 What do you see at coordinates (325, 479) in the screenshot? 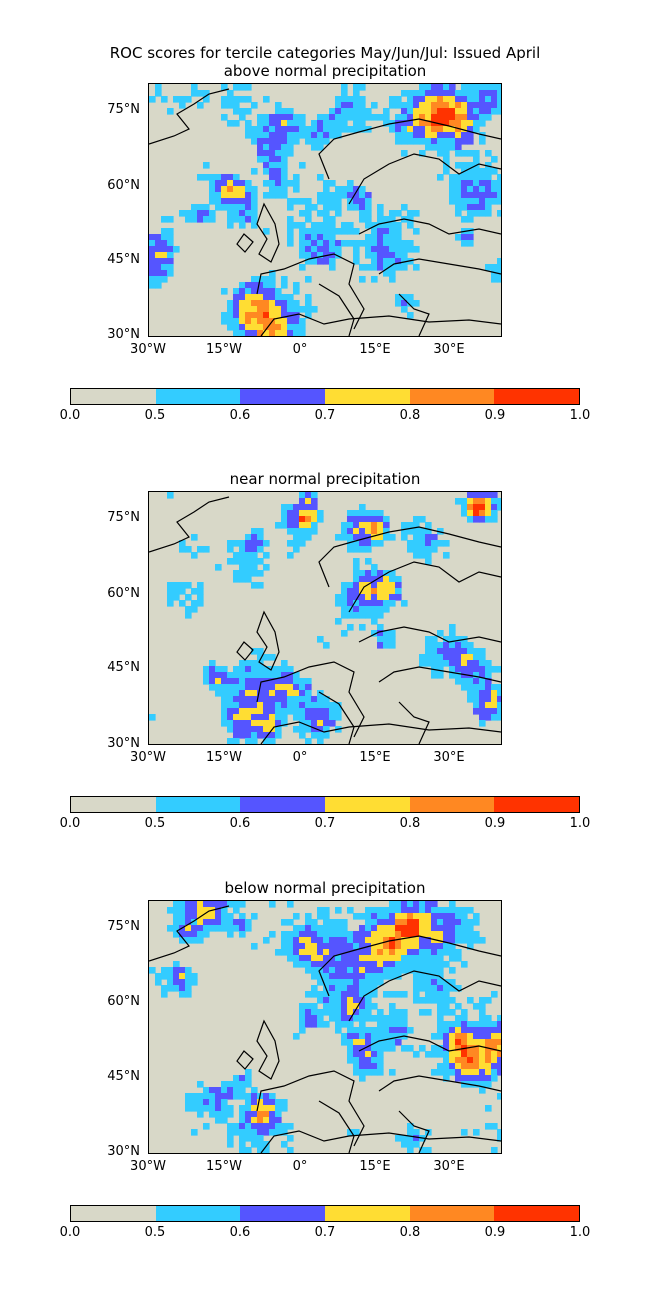
I see `panel-title-near: near normal precipitation` at bounding box center [325, 479].